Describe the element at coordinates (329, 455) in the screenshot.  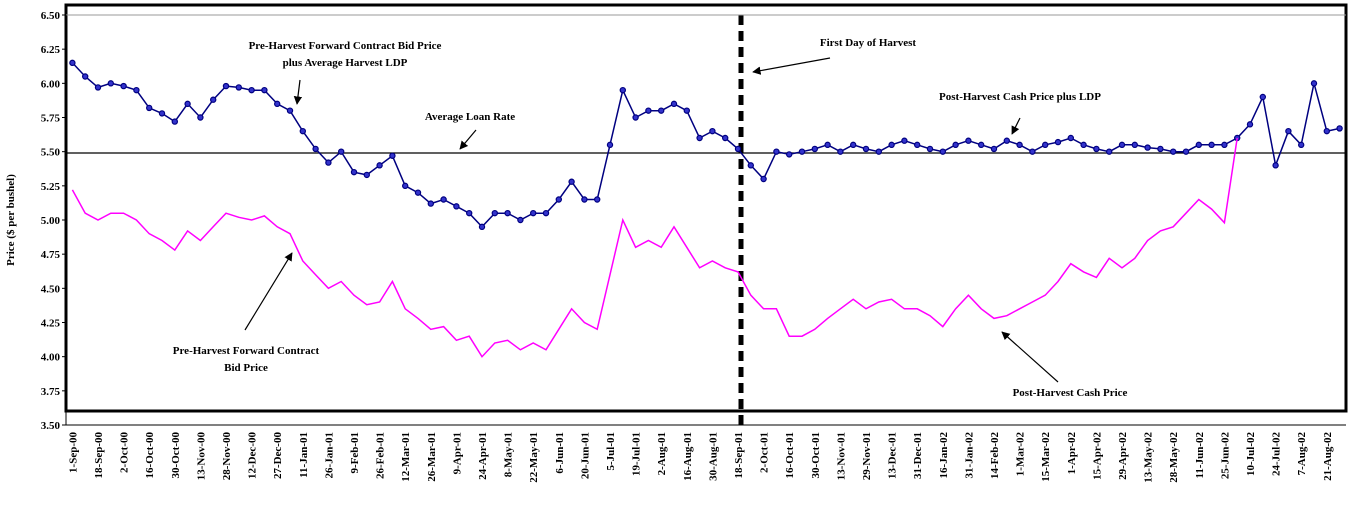
I see `x-tick-label: 26-Jan-01` at that location.